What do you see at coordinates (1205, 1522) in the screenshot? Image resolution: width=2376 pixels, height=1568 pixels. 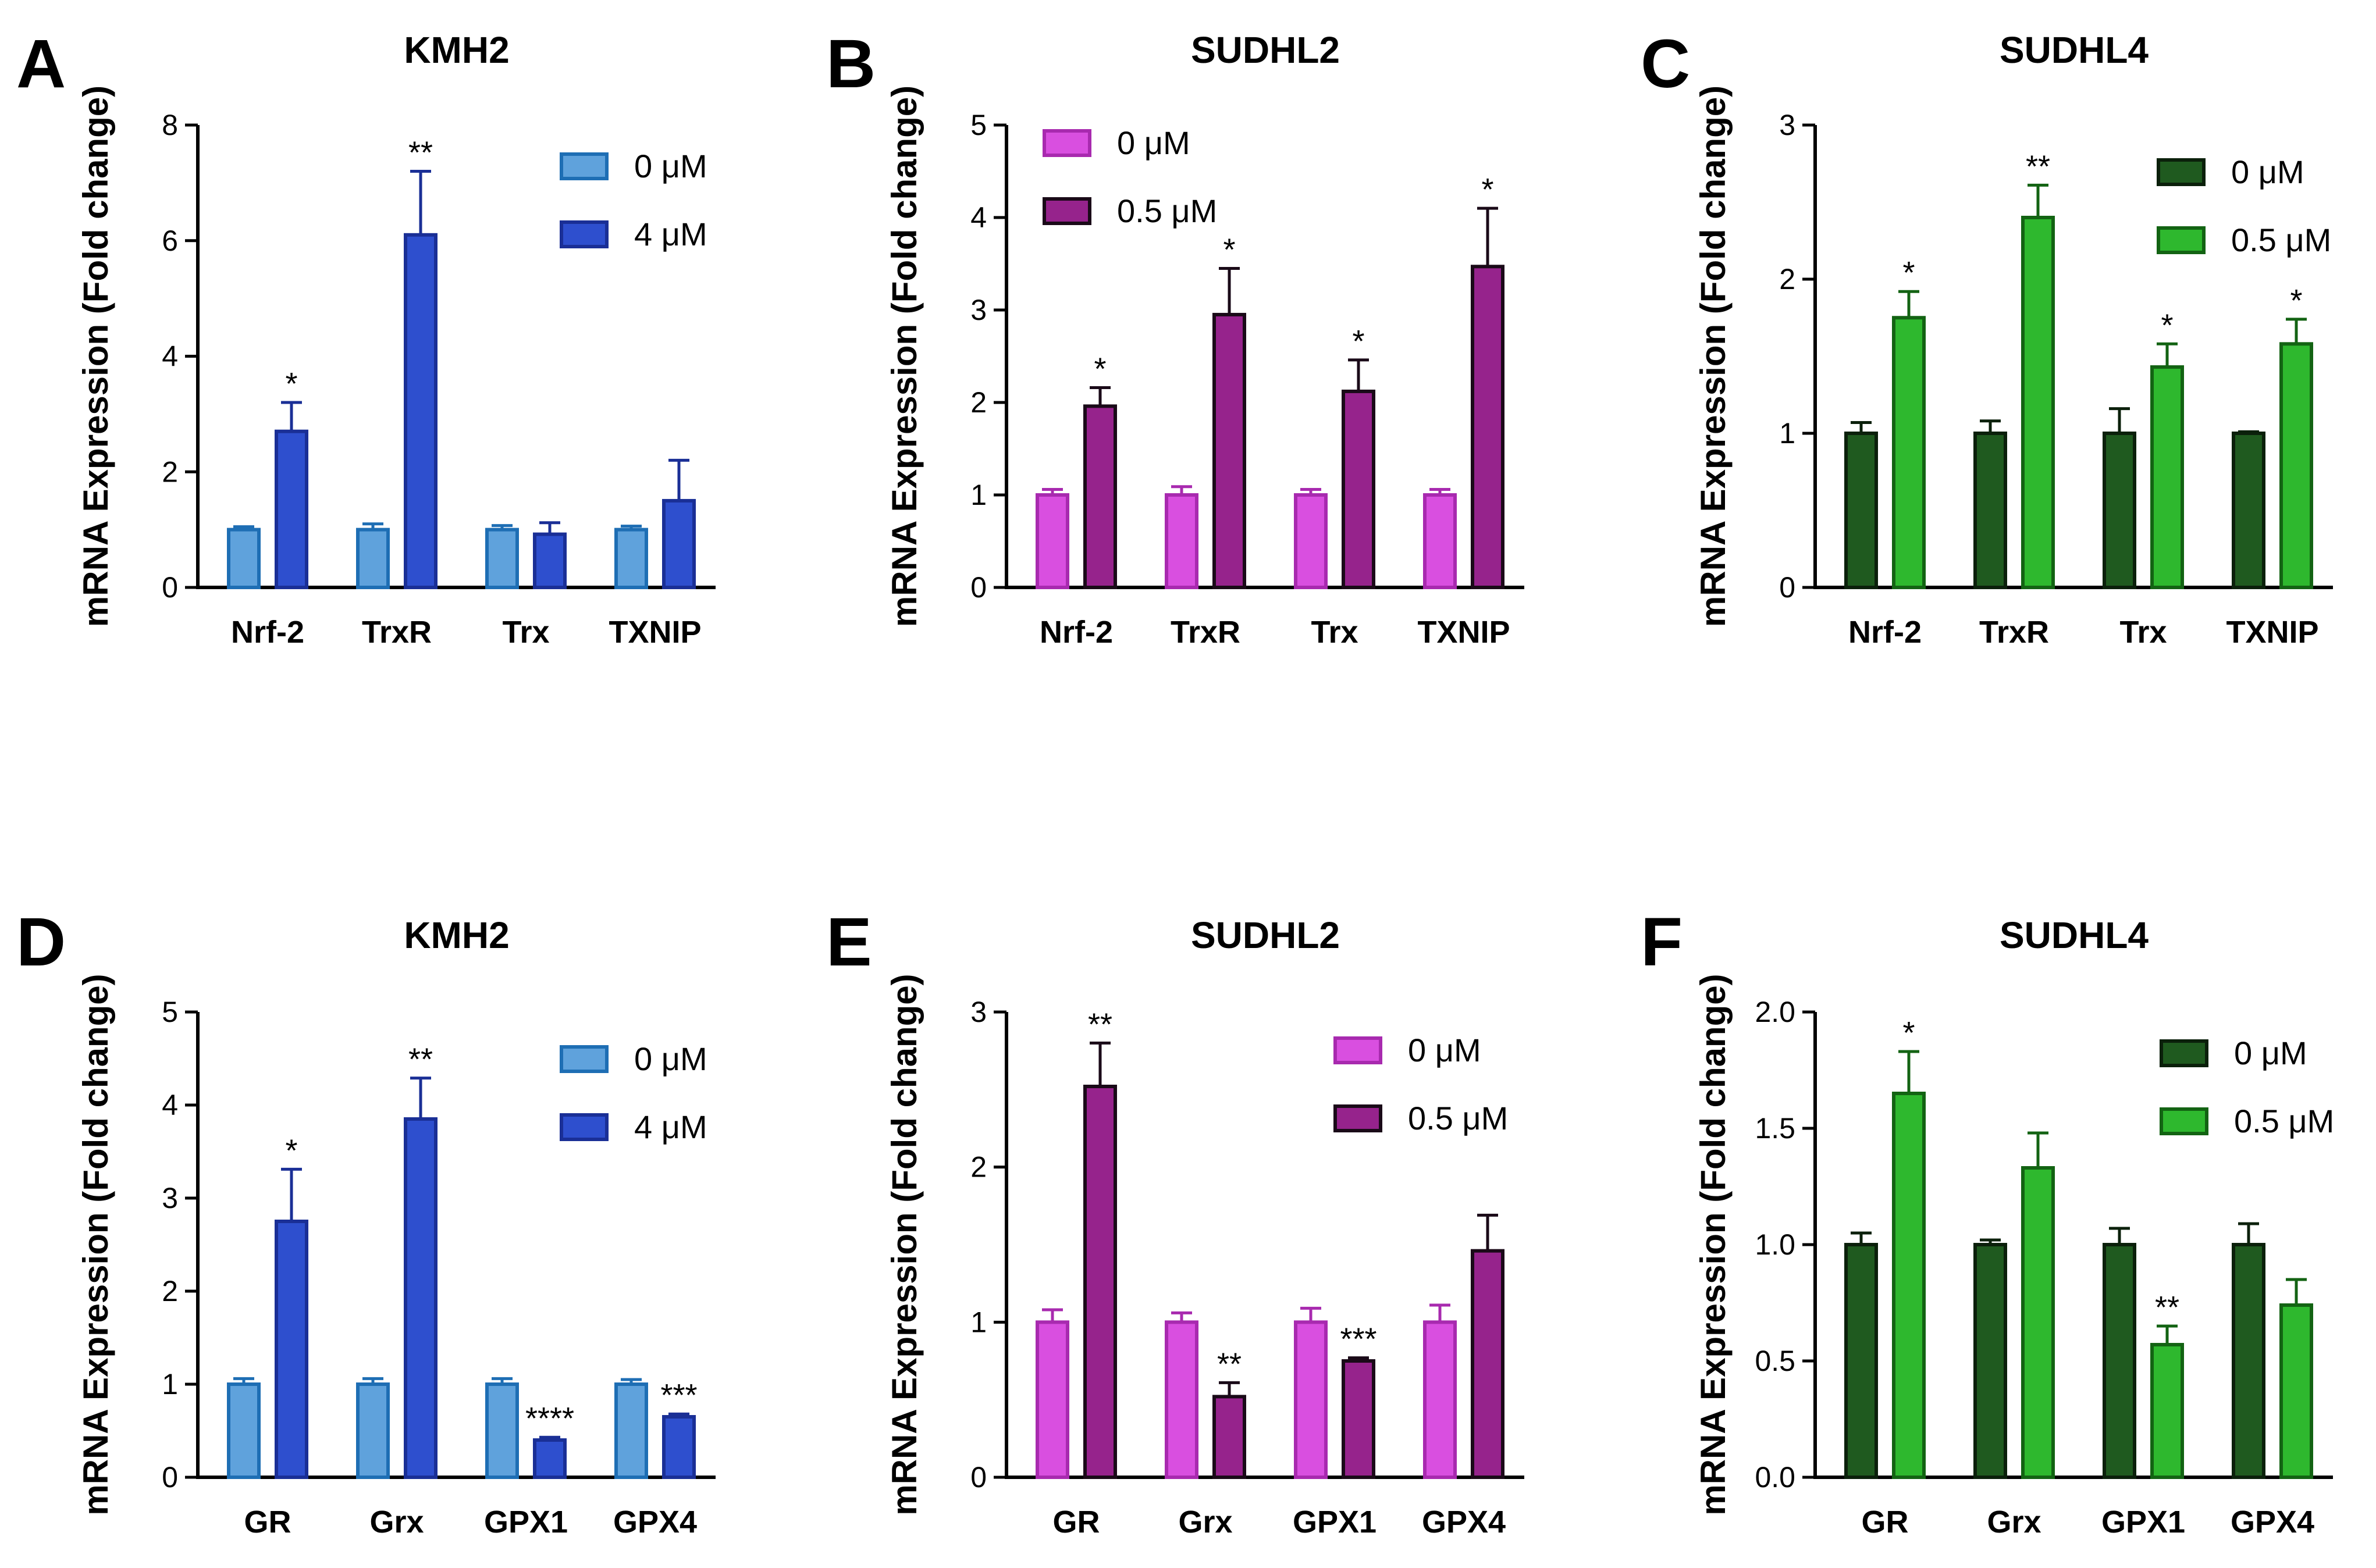 I see `x-category-label: Grx` at bounding box center [1205, 1522].